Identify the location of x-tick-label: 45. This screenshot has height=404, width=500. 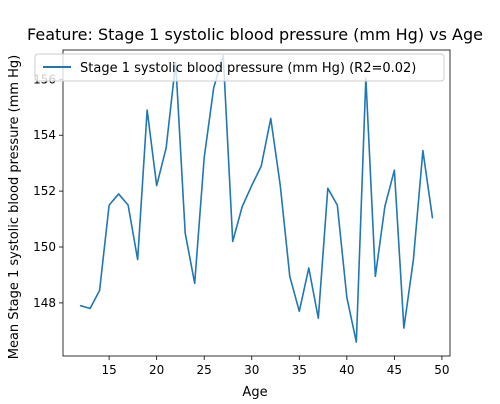
(394, 370).